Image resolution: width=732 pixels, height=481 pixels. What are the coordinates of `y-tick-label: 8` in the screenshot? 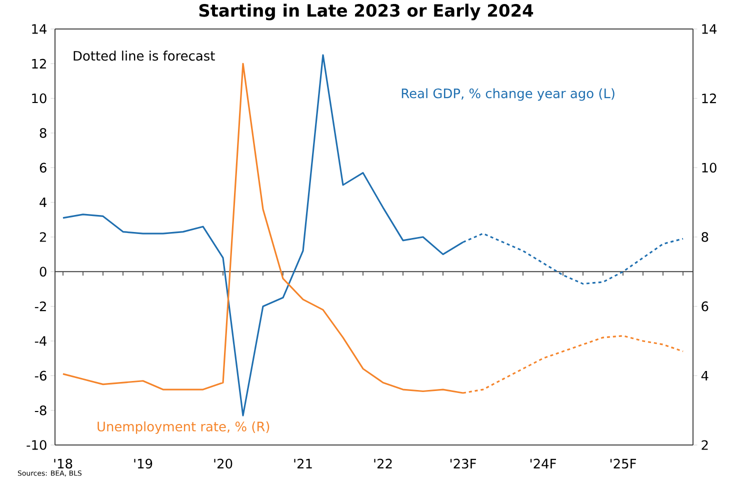 It's located at (43, 133).